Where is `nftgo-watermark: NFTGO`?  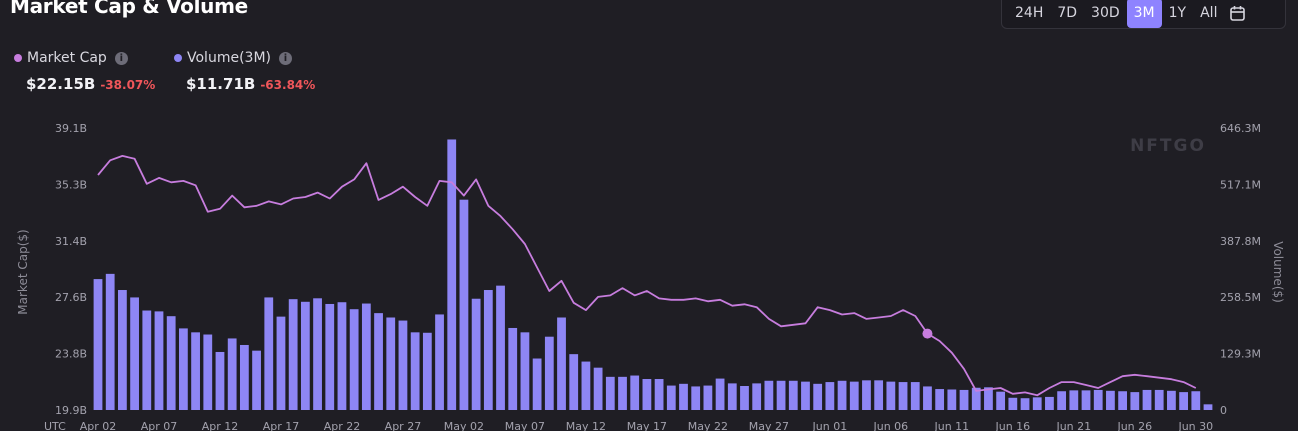
nftgo-watermark: NFTGO is located at coordinates (1168, 146).